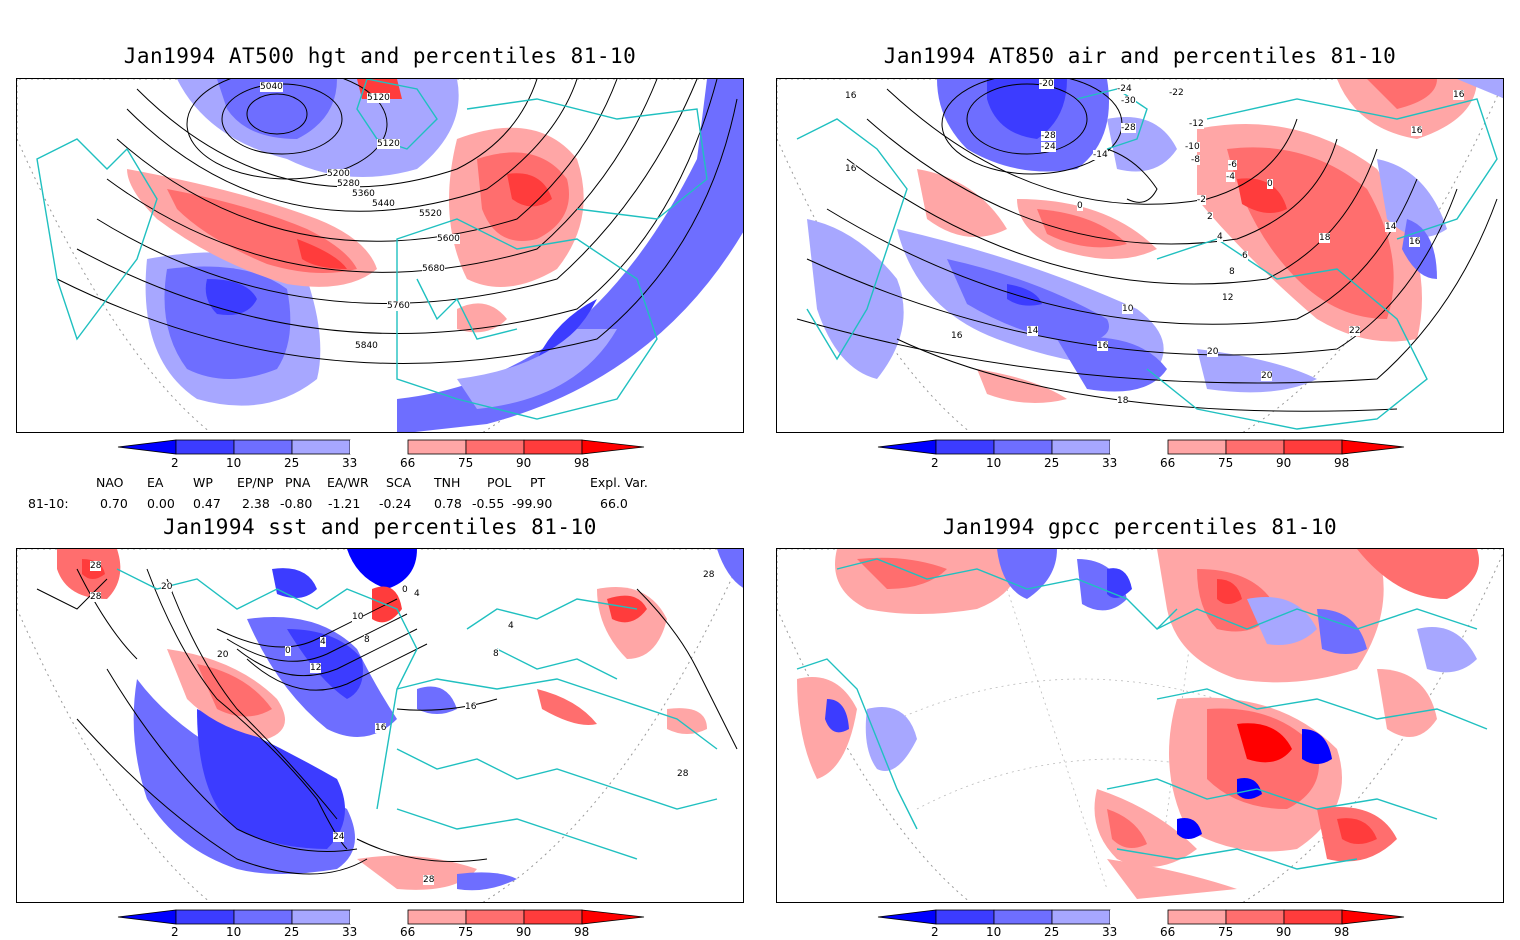 Image resolution: width=1520 pixels, height=940 pixels. What do you see at coordinates (447, 482) in the screenshot?
I see `index-header: TNH` at bounding box center [447, 482].